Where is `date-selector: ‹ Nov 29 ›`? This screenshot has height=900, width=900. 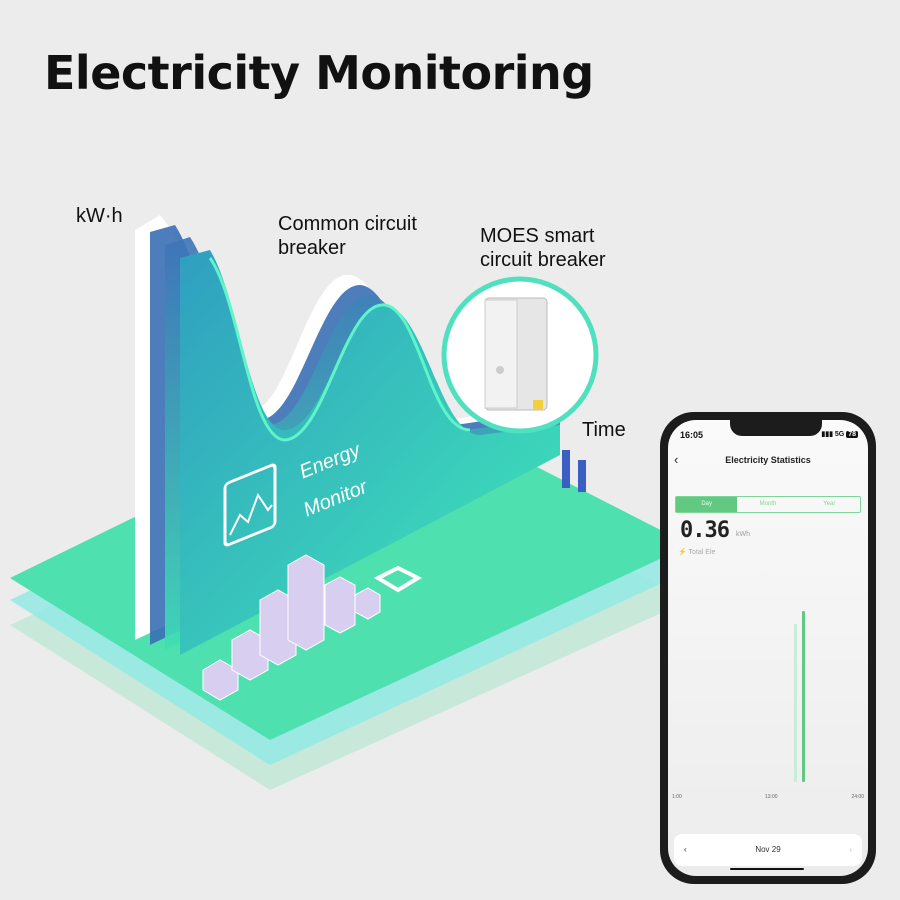 date-selector: ‹ Nov 29 › is located at coordinates (768, 850).